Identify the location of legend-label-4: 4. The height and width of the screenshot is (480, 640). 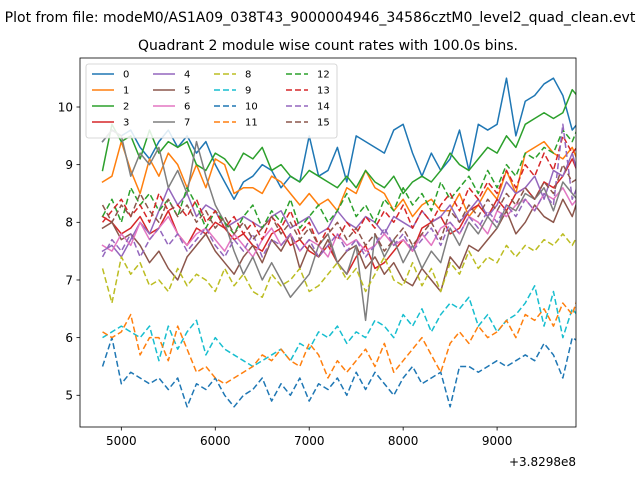
(187, 75).